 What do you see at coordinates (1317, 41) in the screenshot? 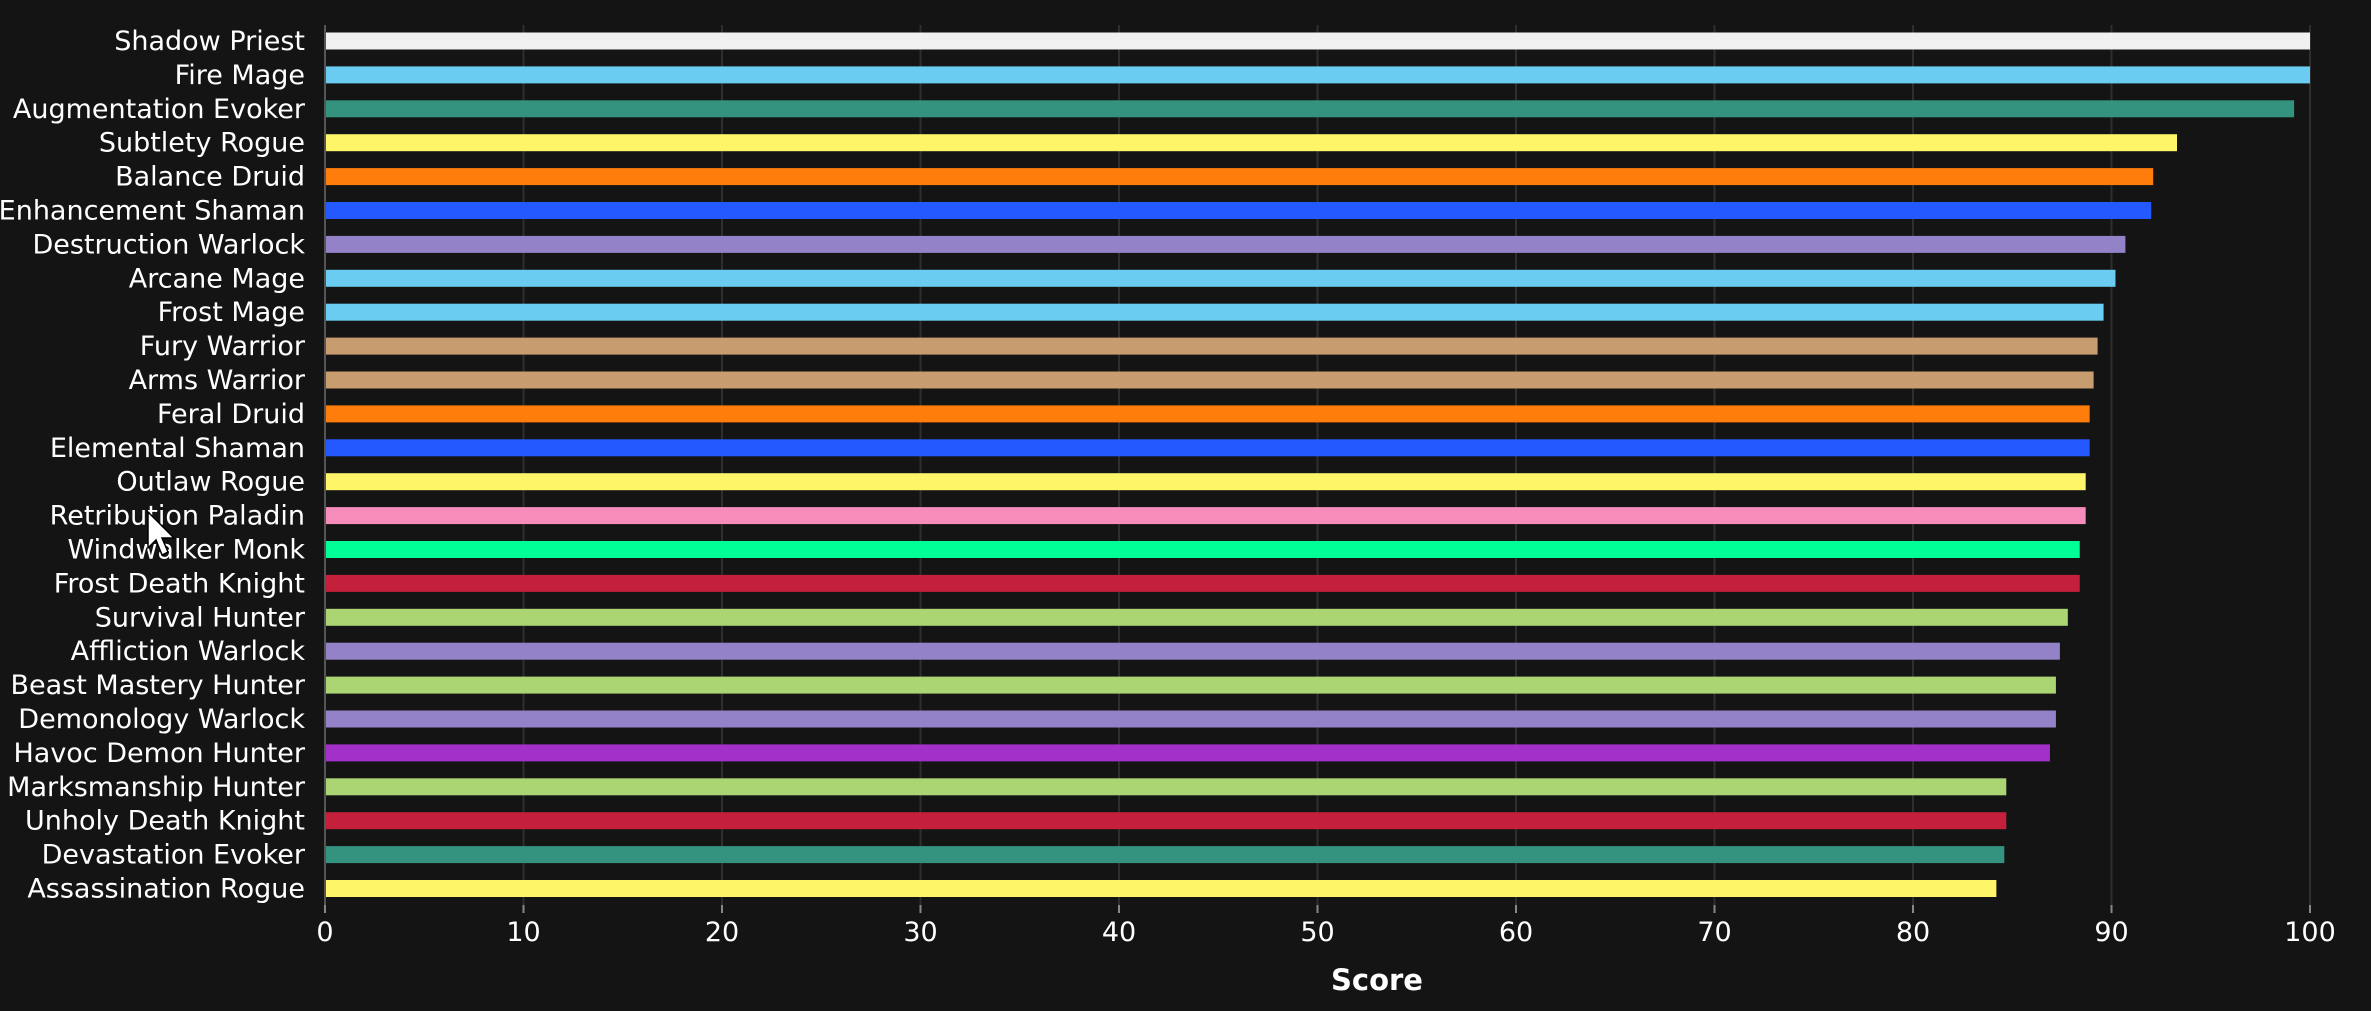
I see `bar-shadow-priest` at bounding box center [1317, 41].